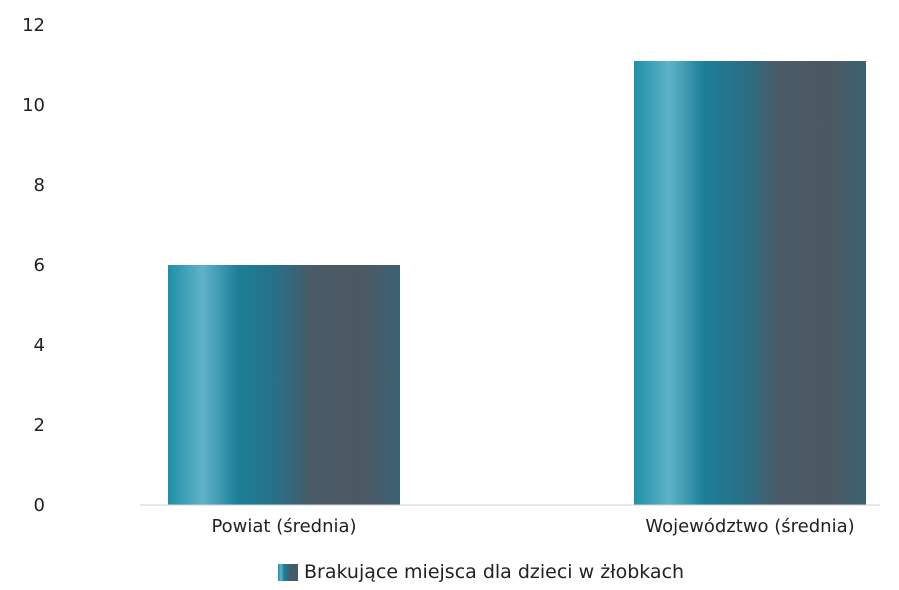 This screenshot has width=899, height=590. What do you see at coordinates (288, 572) in the screenshot?
I see `legend-swatch` at bounding box center [288, 572].